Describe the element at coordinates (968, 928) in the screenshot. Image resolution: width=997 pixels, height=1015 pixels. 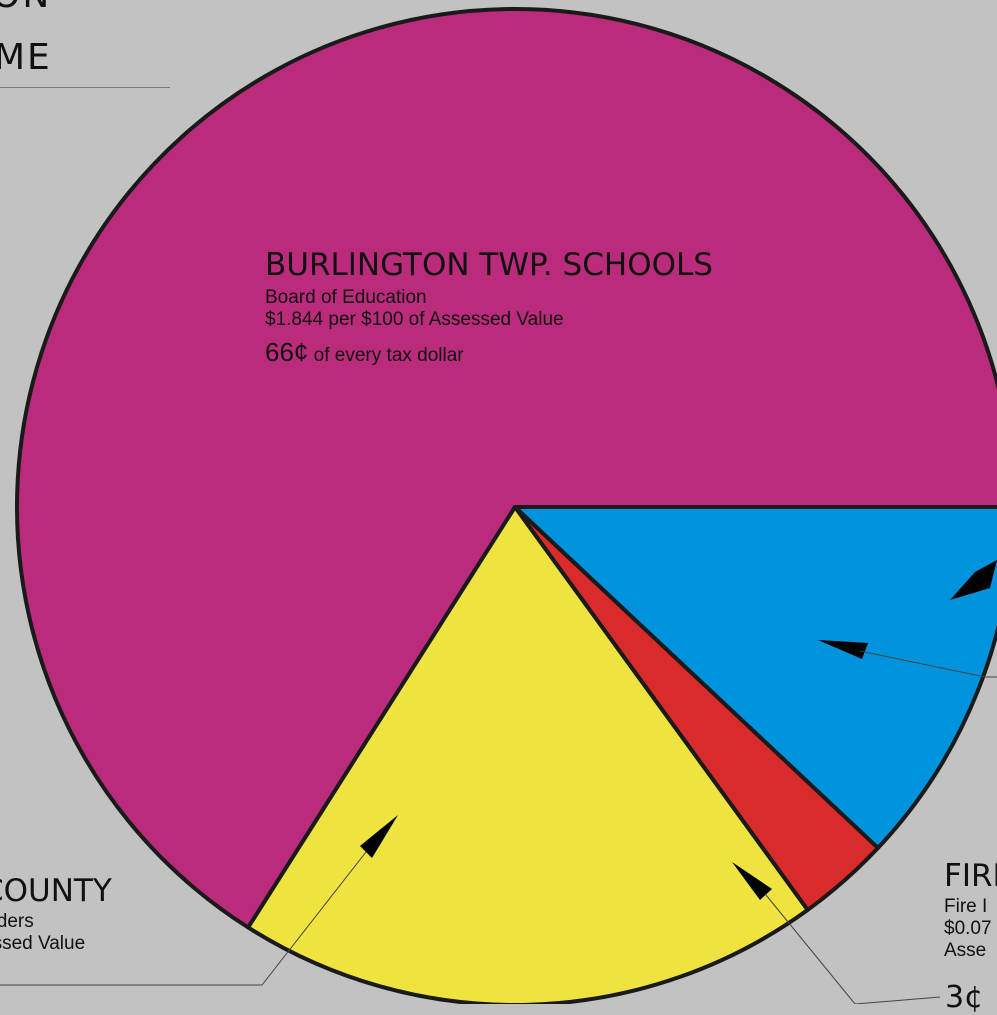
I see `fire-sub-2: $0.07` at that location.